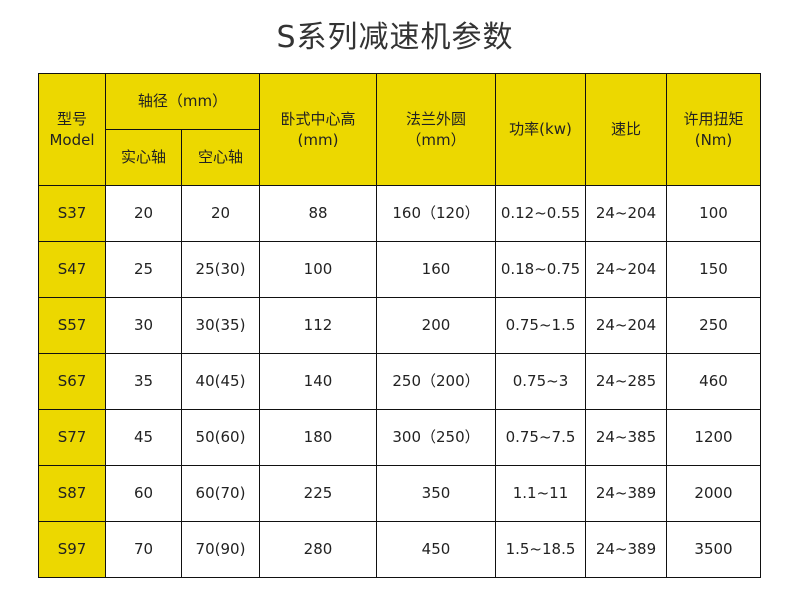 This screenshot has width=790, height=594. What do you see at coordinates (540, 493) in the screenshot?
I see `table-cell: 1.1~11` at bounding box center [540, 493].